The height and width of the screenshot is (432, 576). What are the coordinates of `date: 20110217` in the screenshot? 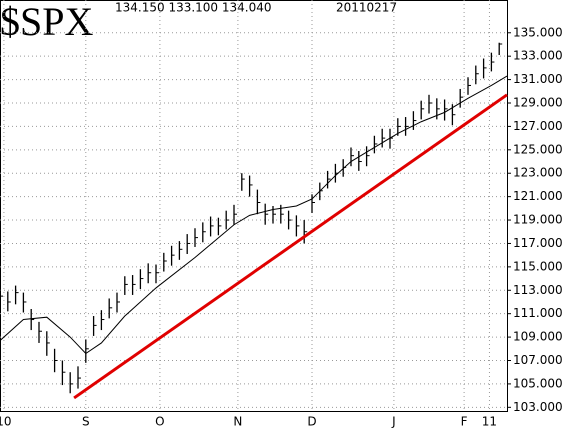 It's located at (366, 8).